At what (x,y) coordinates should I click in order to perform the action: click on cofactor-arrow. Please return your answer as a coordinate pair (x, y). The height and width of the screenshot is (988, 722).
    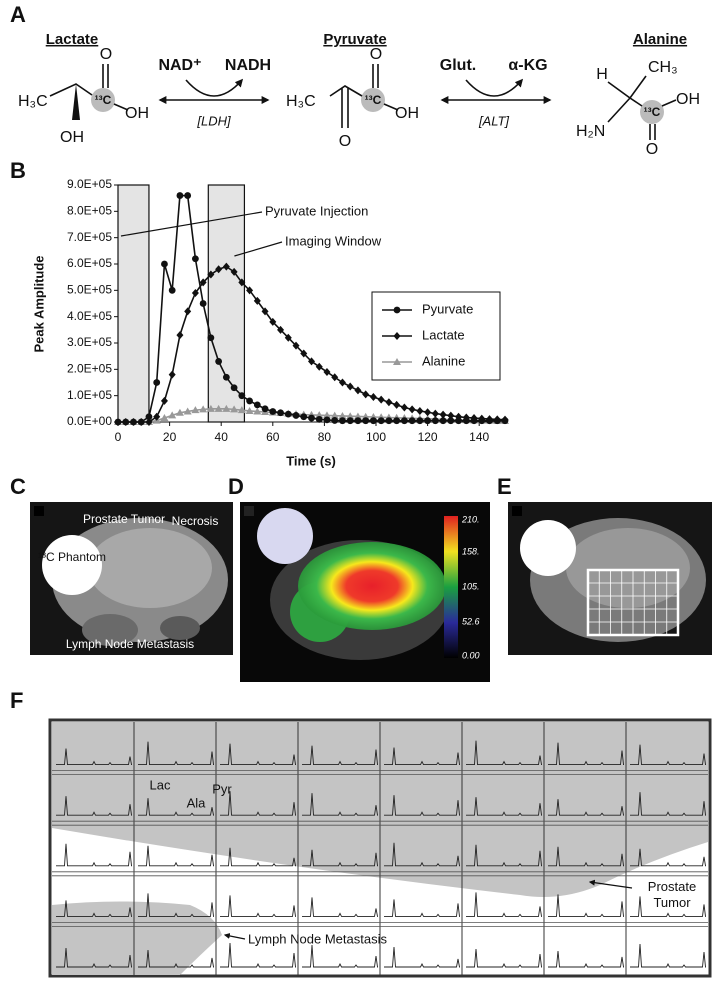
    Looking at the image, I should click on (214, 87).